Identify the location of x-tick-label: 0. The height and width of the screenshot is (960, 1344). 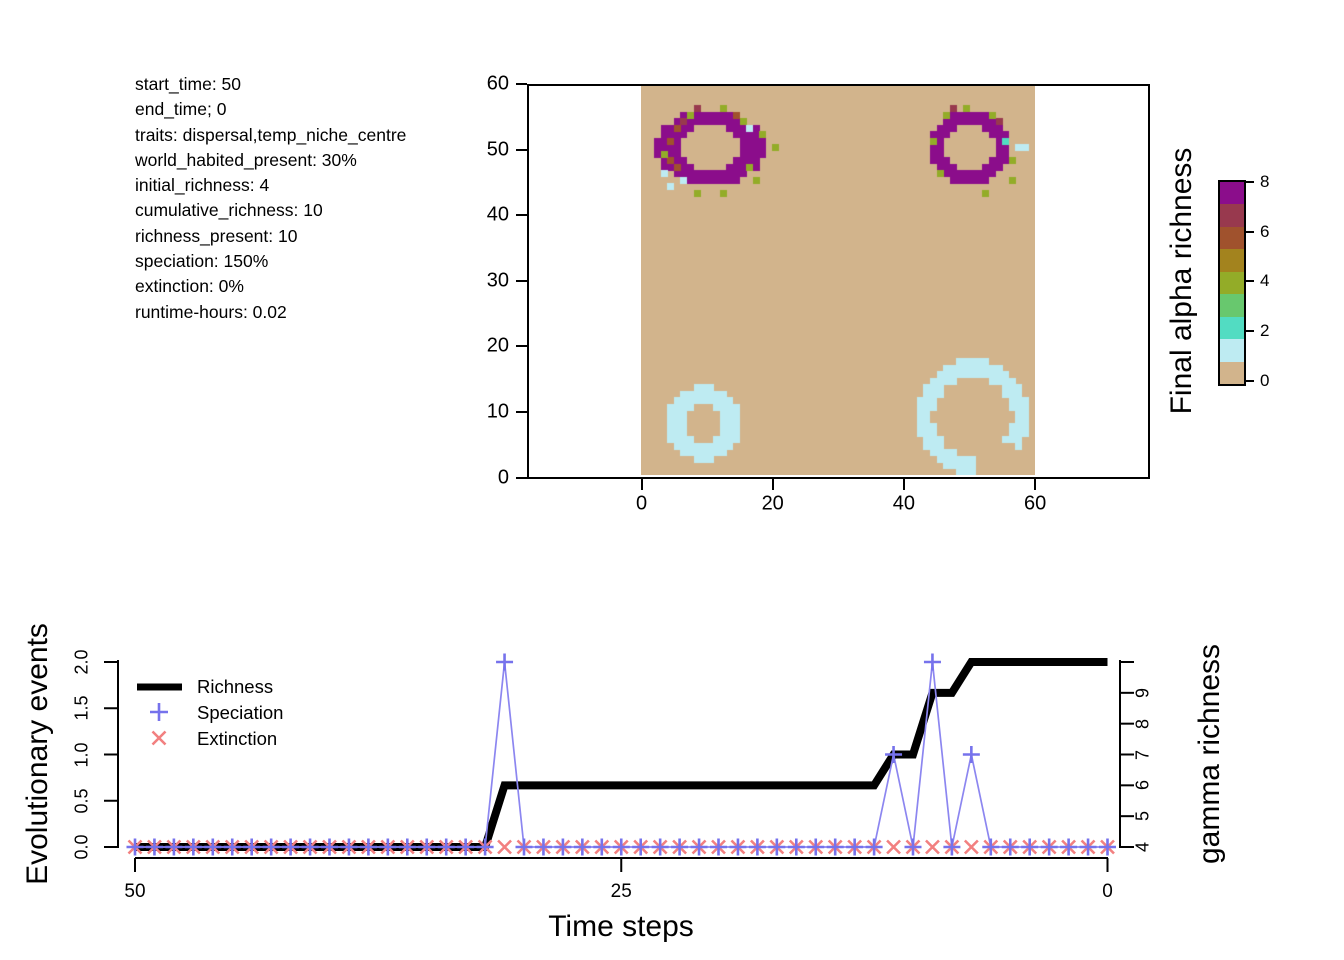
(1107, 891).